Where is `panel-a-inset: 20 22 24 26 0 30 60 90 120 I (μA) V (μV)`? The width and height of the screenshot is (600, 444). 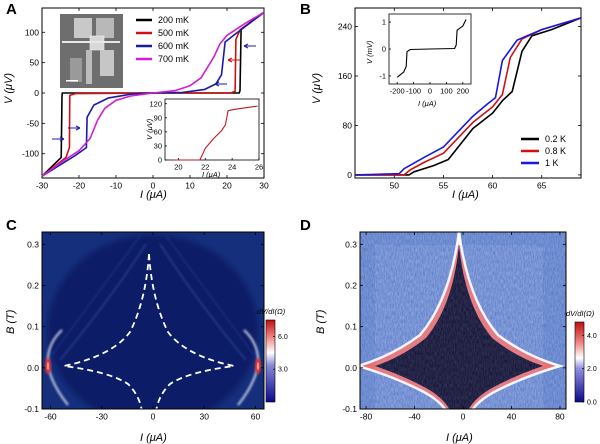
panel-a-inset: 20 22 24 26 0 30 60 90 120 I (μA) V (μV) is located at coordinates (204, 138).